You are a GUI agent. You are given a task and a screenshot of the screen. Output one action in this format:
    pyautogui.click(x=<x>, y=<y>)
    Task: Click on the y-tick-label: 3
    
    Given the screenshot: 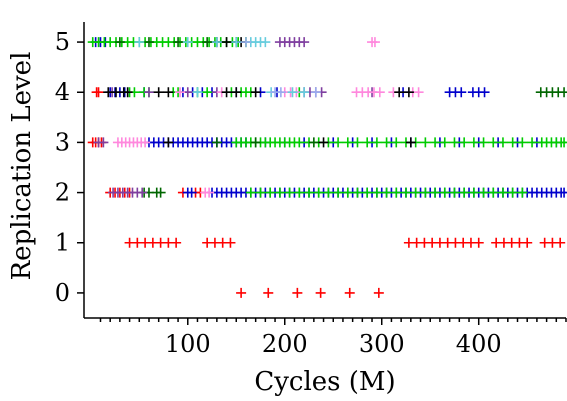 What is the action you would take?
    pyautogui.click(x=62, y=142)
    